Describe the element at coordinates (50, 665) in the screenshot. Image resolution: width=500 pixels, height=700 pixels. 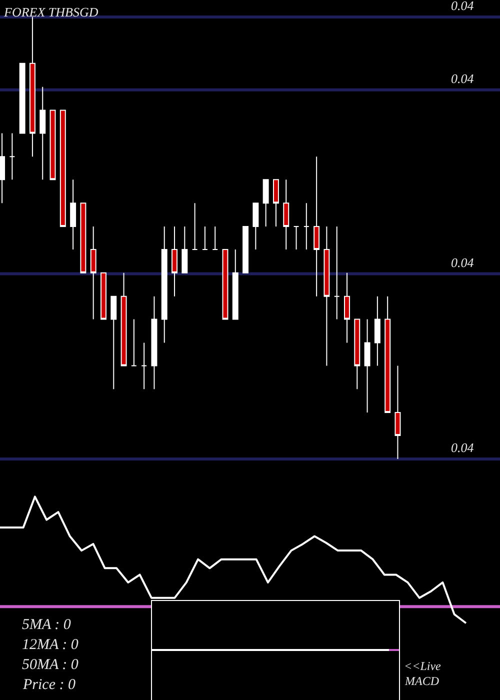
I see `text: 50MA : 0` at that location.